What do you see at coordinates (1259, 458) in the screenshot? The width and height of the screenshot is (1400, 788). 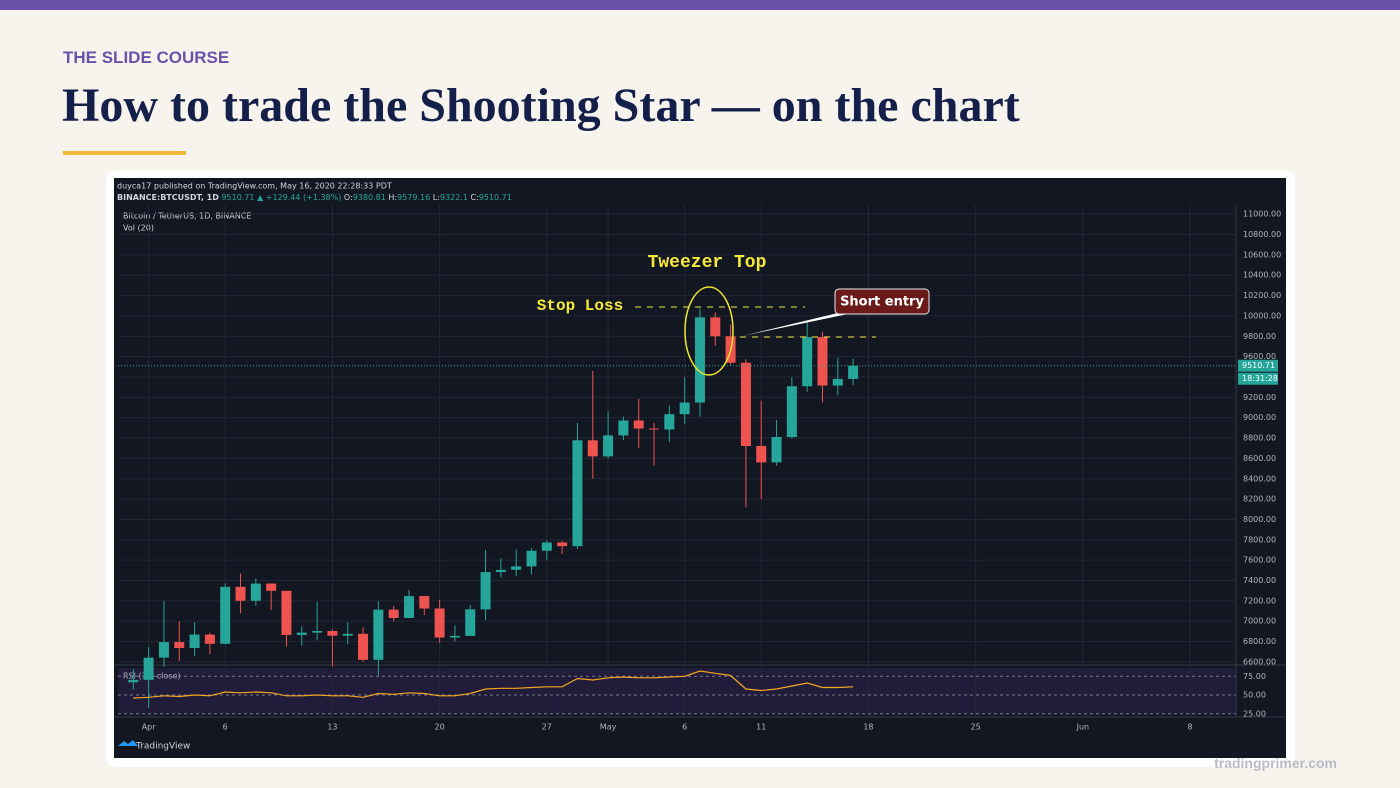 I see `y-tick-label: 8600.00` at bounding box center [1259, 458].